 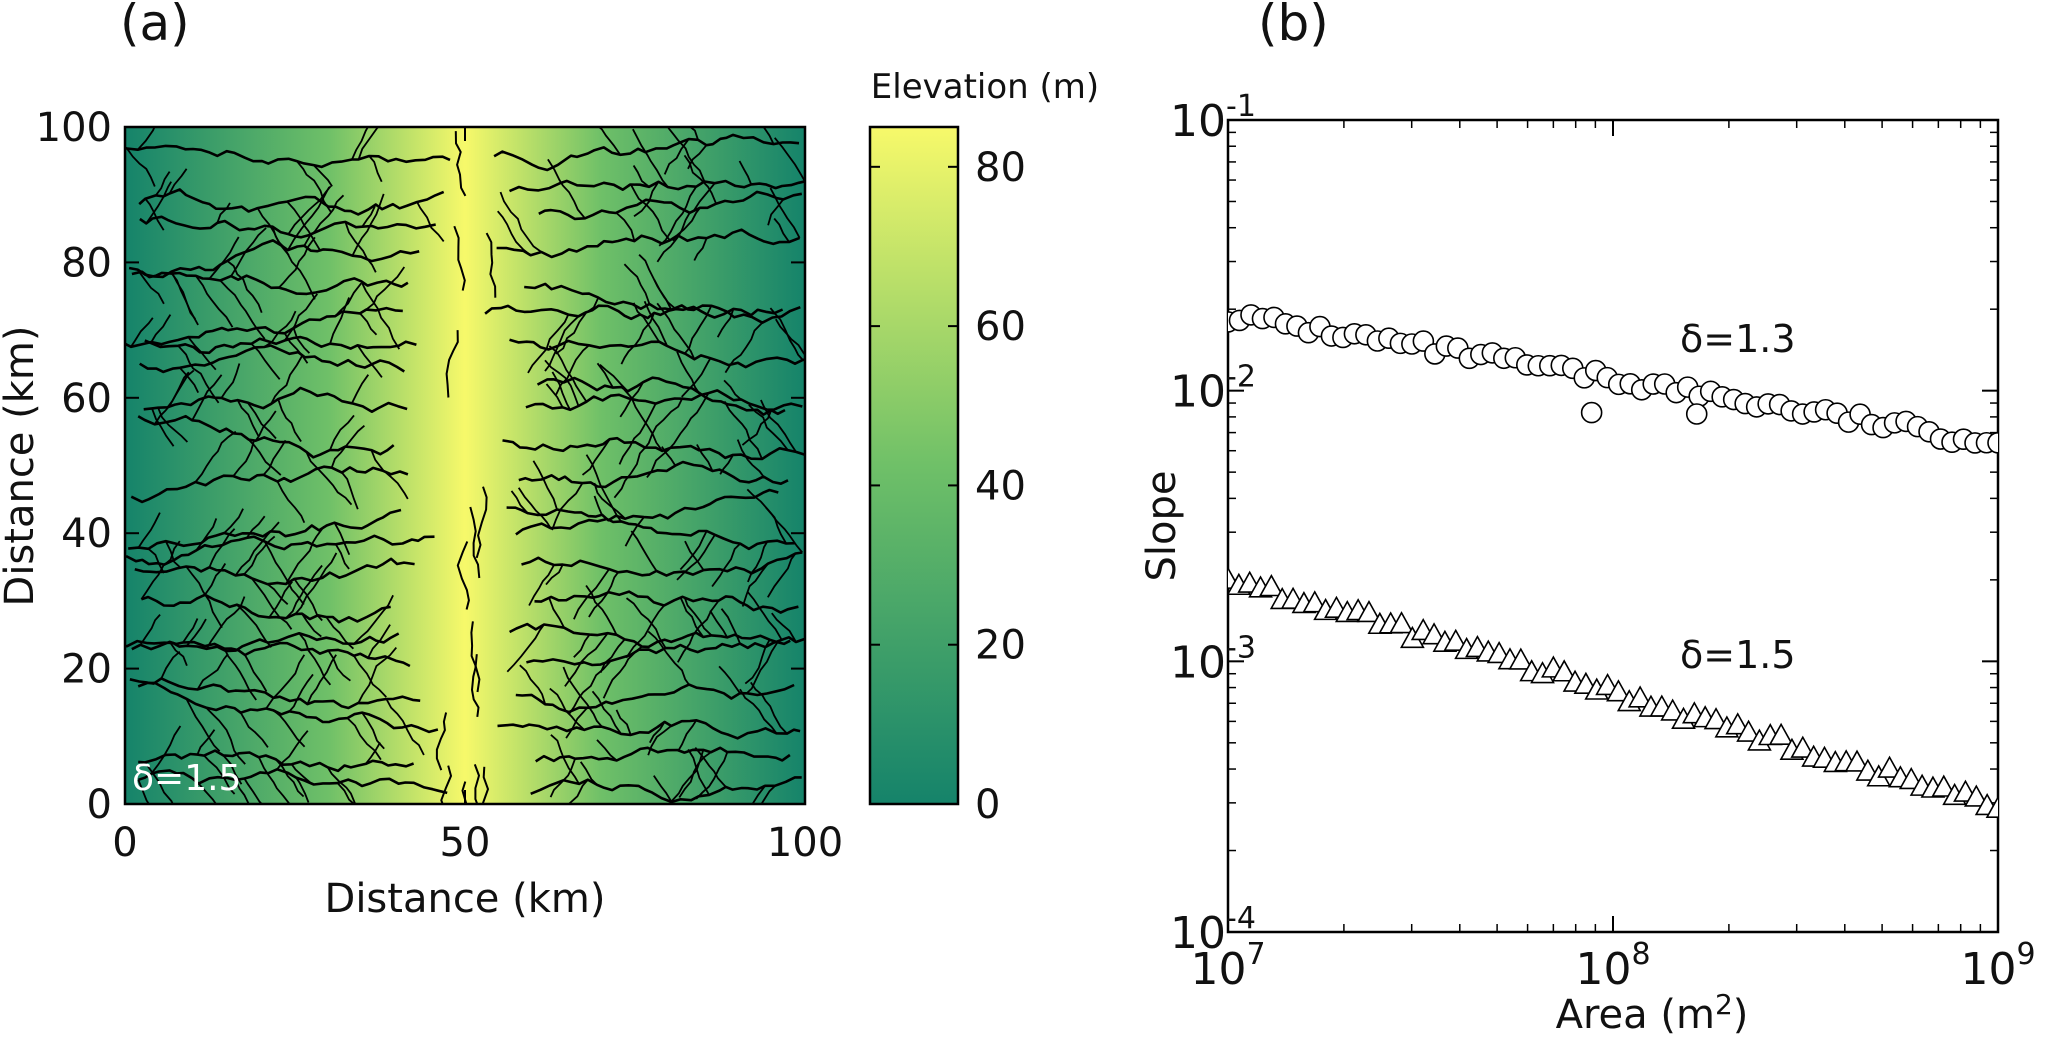 I want to click on colorbar-tick-label: 20, so click(x=1000, y=646).